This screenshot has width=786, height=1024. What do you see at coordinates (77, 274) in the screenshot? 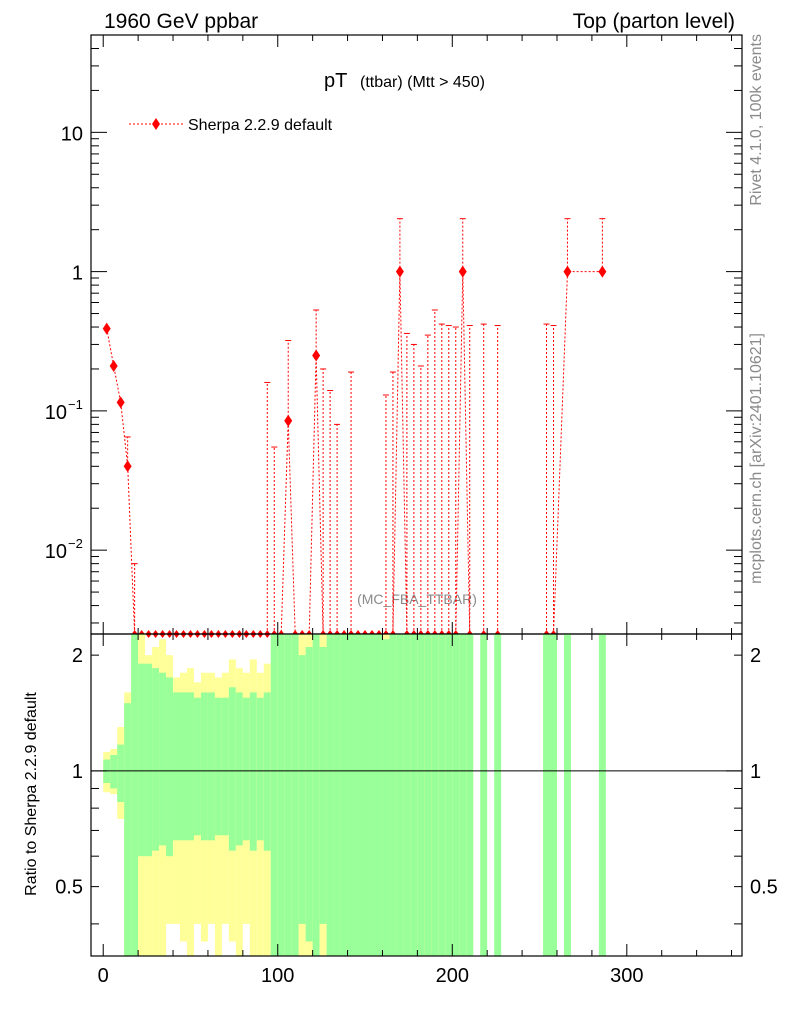
I see `y-tick-label: 1` at bounding box center [77, 274].